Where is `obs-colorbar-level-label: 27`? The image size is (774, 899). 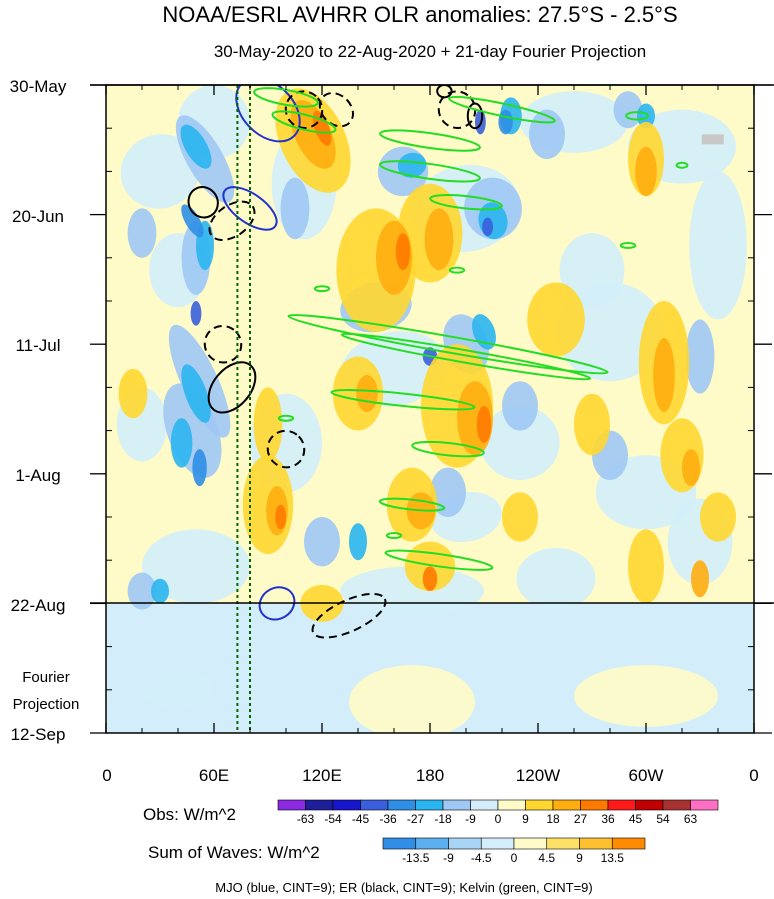
obs-colorbar-level-label: 27 is located at coordinates (581, 819).